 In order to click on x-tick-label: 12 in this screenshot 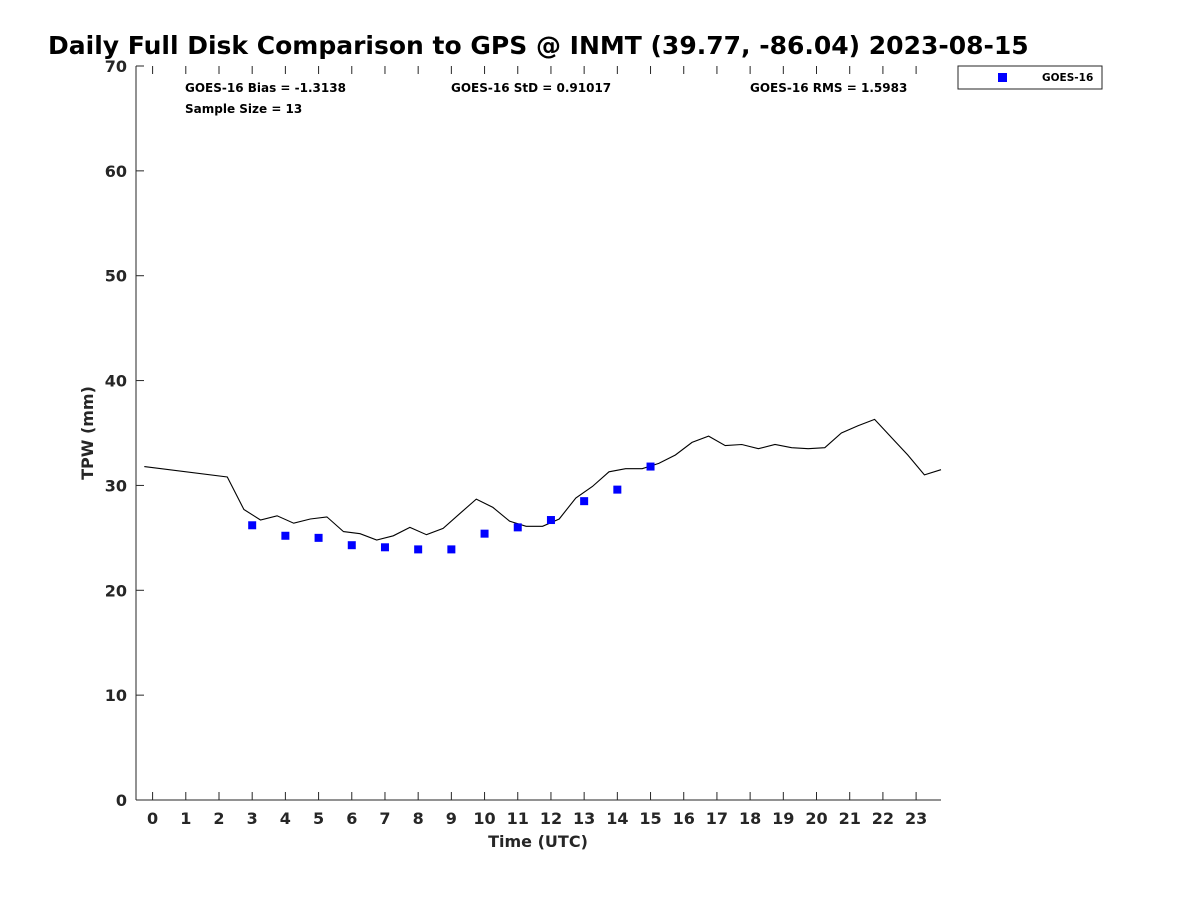, I will do `click(551, 818)`.